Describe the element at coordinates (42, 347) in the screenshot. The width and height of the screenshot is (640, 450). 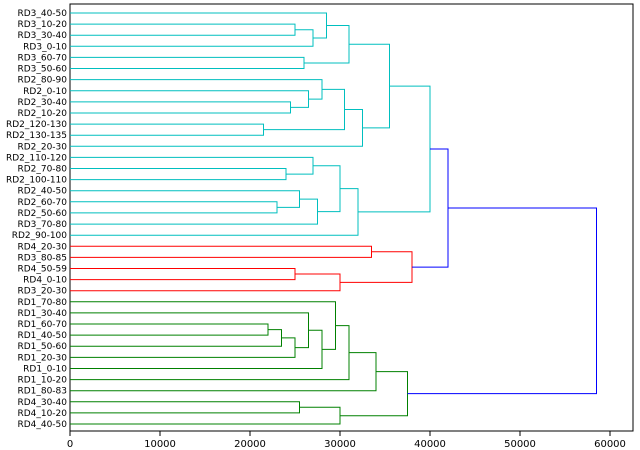
I see `leaf-label: RD1_50-60` at that location.